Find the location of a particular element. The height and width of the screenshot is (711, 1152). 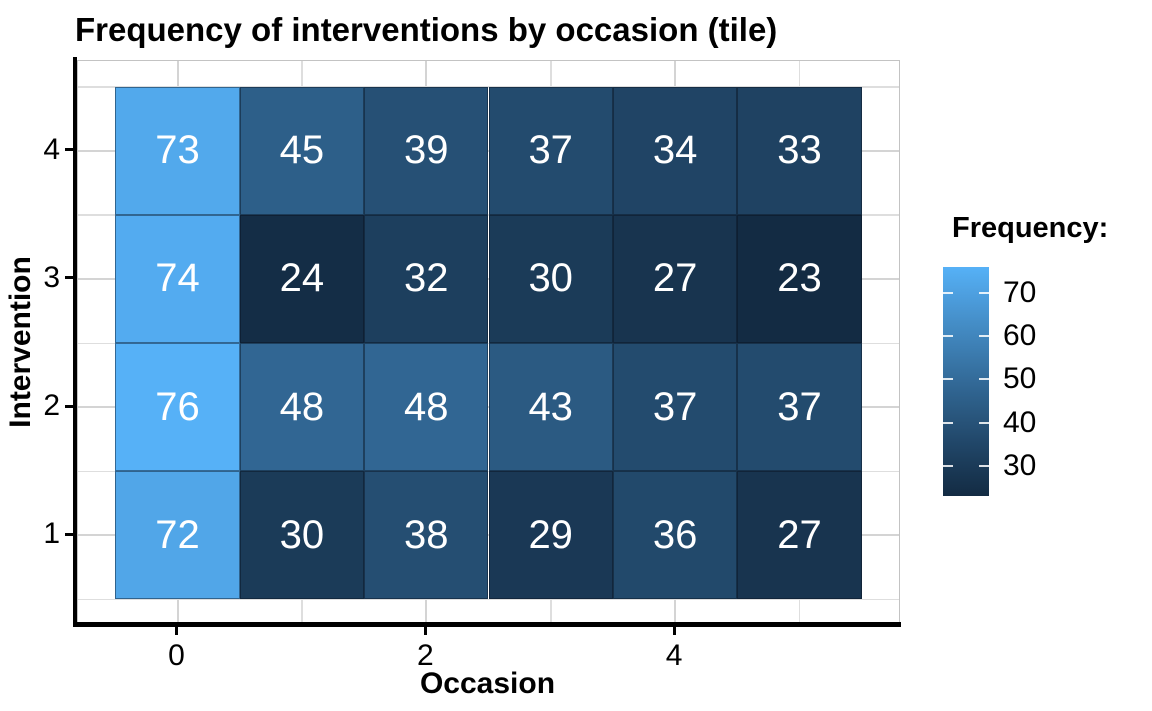

tile-value: 45 is located at coordinates (302, 150).